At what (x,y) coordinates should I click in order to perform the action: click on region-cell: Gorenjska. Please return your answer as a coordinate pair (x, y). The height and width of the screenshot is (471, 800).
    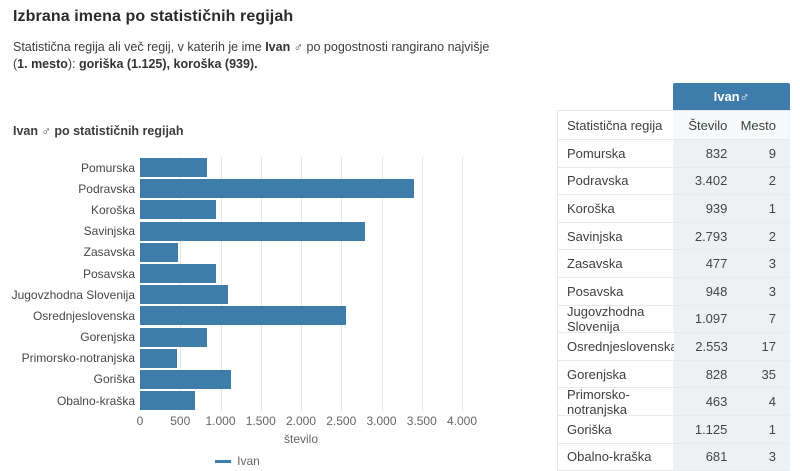
    Looking at the image, I should click on (597, 374).